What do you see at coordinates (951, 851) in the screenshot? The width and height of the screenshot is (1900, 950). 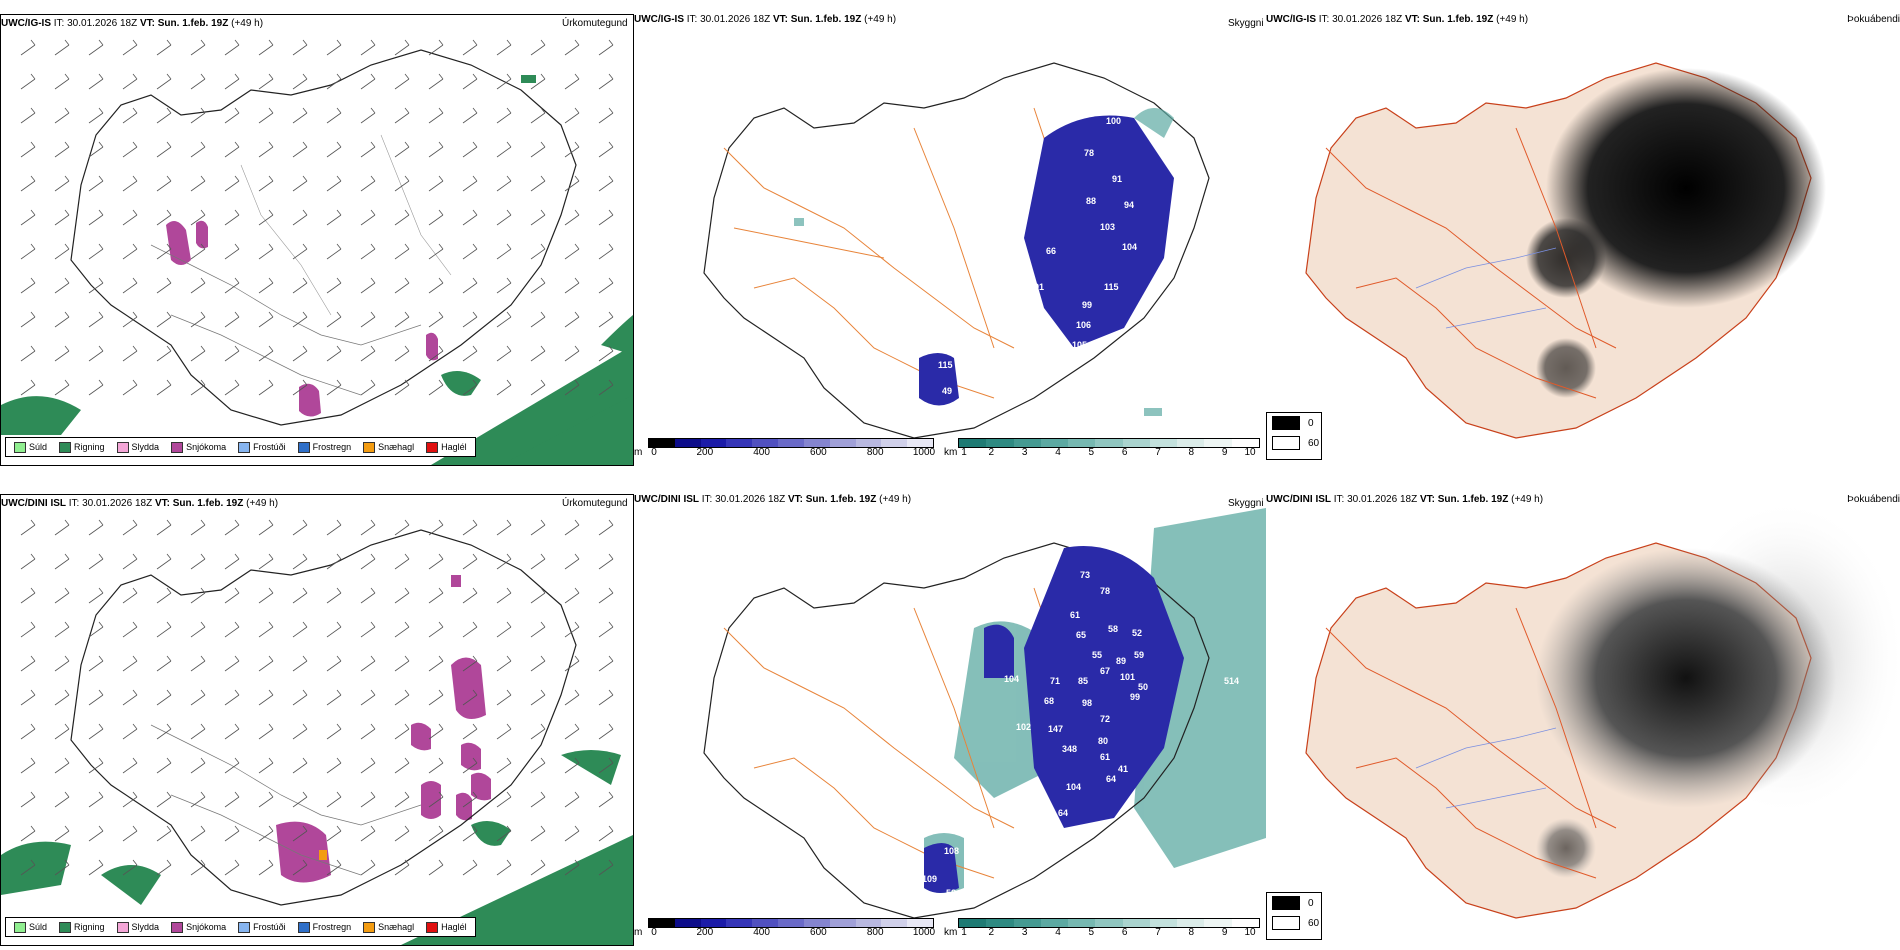 I see `cloud-base-label: 108` at bounding box center [951, 851].